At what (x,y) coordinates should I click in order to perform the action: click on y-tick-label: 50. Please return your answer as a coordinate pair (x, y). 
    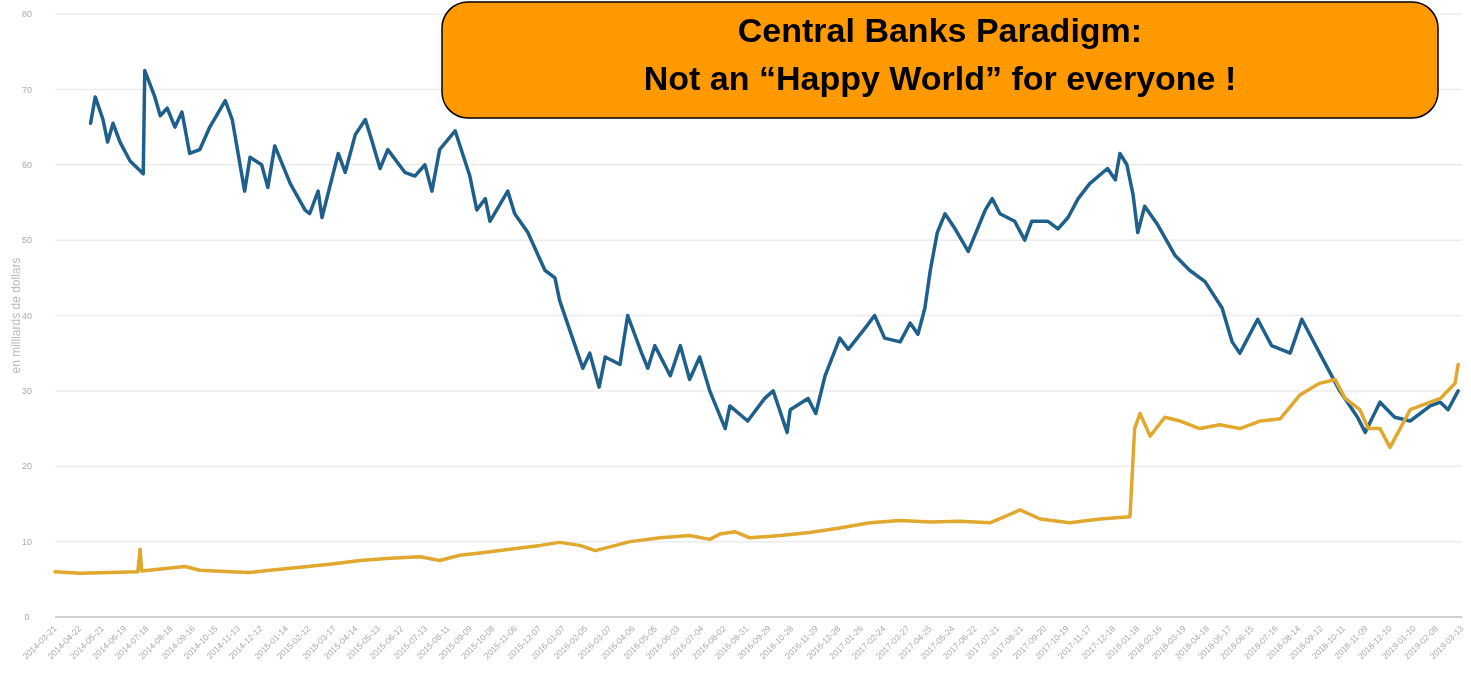
    Looking at the image, I should click on (27, 240).